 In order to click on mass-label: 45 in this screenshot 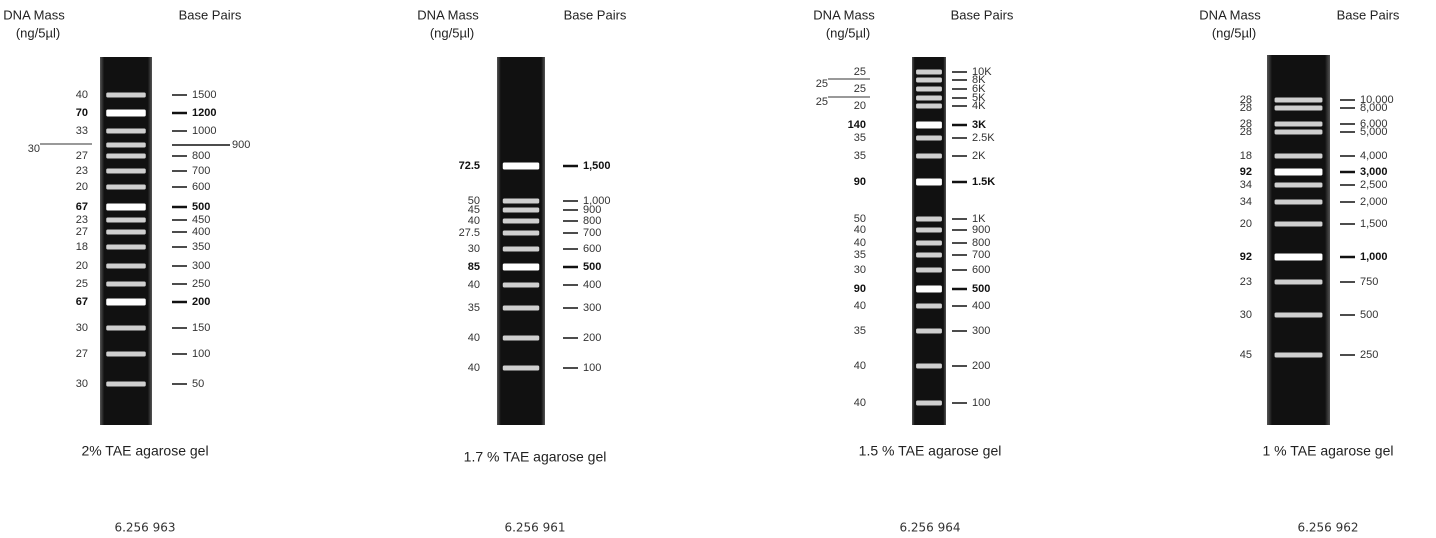, I will do `click(1246, 355)`.